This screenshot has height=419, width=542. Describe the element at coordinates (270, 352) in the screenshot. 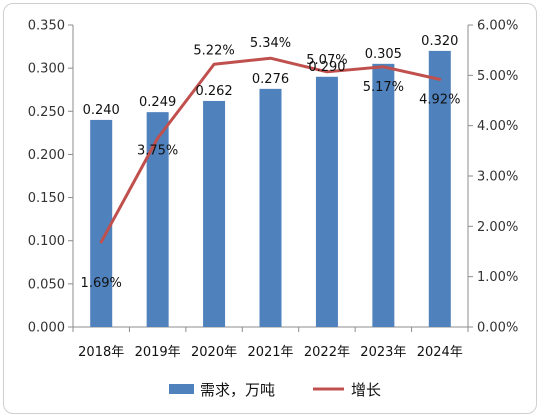

I see `x-tick-label: 2021年` at that location.